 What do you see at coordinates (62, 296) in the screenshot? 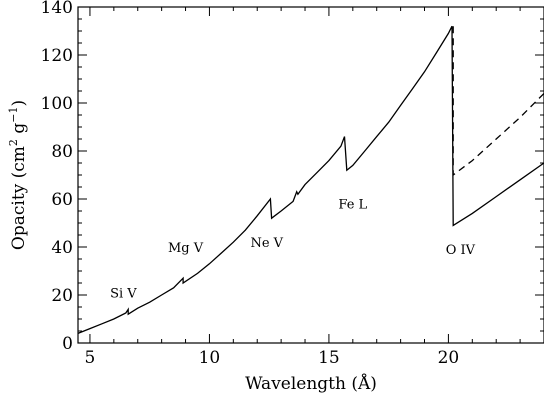
I see `y-tick-label: 20` at bounding box center [62, 296].